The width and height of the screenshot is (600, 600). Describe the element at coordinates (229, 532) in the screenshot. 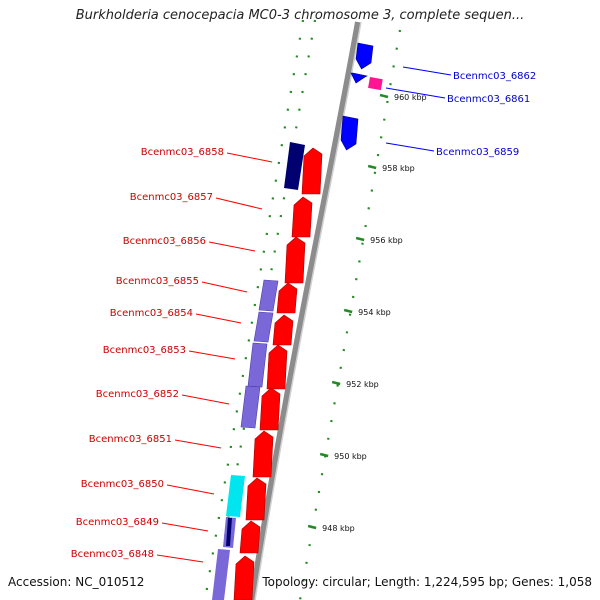

I see `navy-track-lower` at that location.